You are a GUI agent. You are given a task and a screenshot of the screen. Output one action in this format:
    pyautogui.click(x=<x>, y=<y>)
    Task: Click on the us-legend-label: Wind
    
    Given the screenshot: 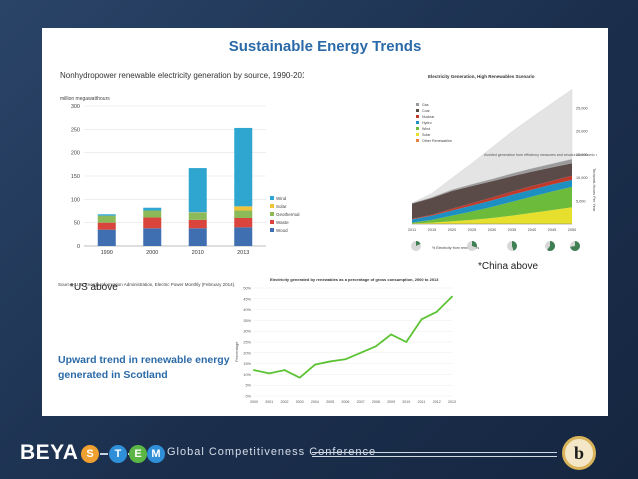 What is the action you would take?
    pyautogui.click(x=281, y=198)
    